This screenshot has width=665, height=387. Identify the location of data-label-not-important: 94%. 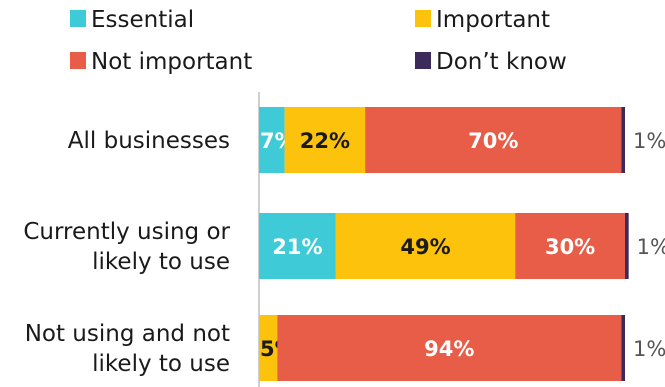
(449, 349).